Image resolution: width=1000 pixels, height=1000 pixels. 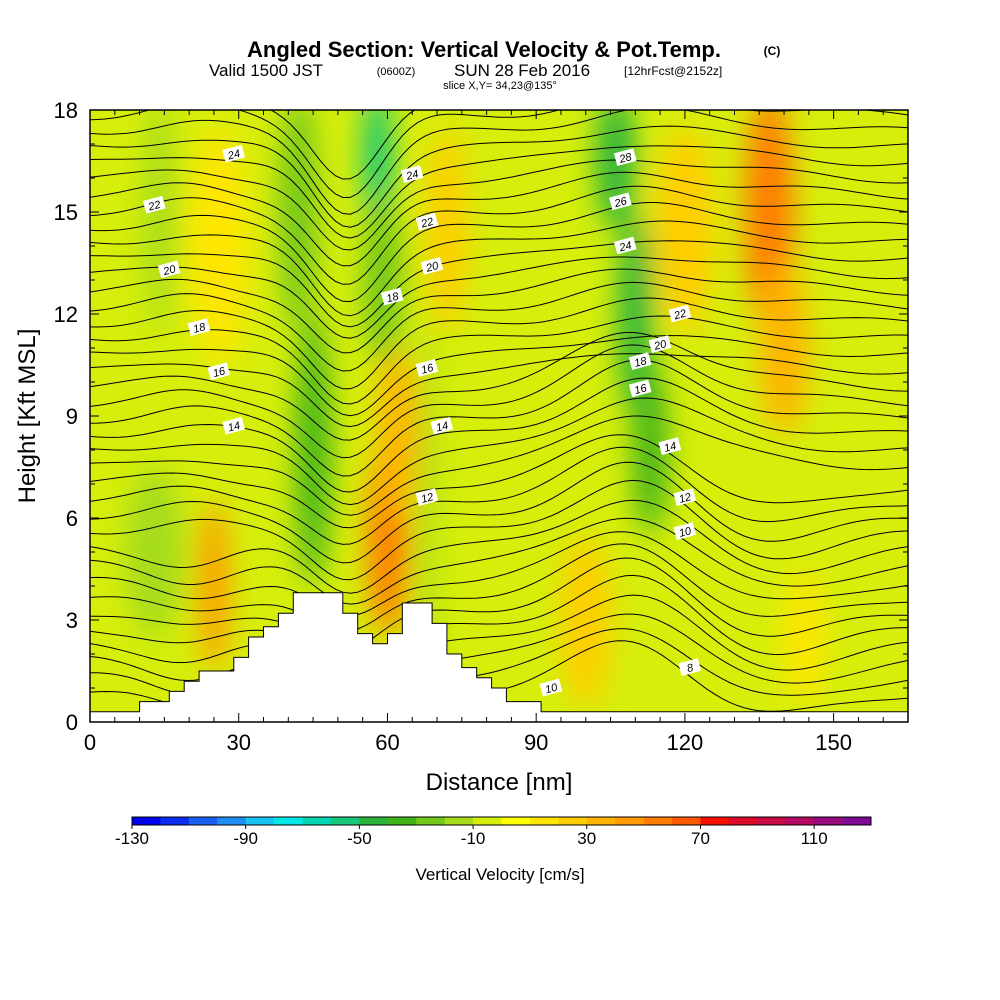 What do you see at coordinates (72, 416) in the screenshot?
I see `y-tick-label: 9` at bounding box center [72, 416].